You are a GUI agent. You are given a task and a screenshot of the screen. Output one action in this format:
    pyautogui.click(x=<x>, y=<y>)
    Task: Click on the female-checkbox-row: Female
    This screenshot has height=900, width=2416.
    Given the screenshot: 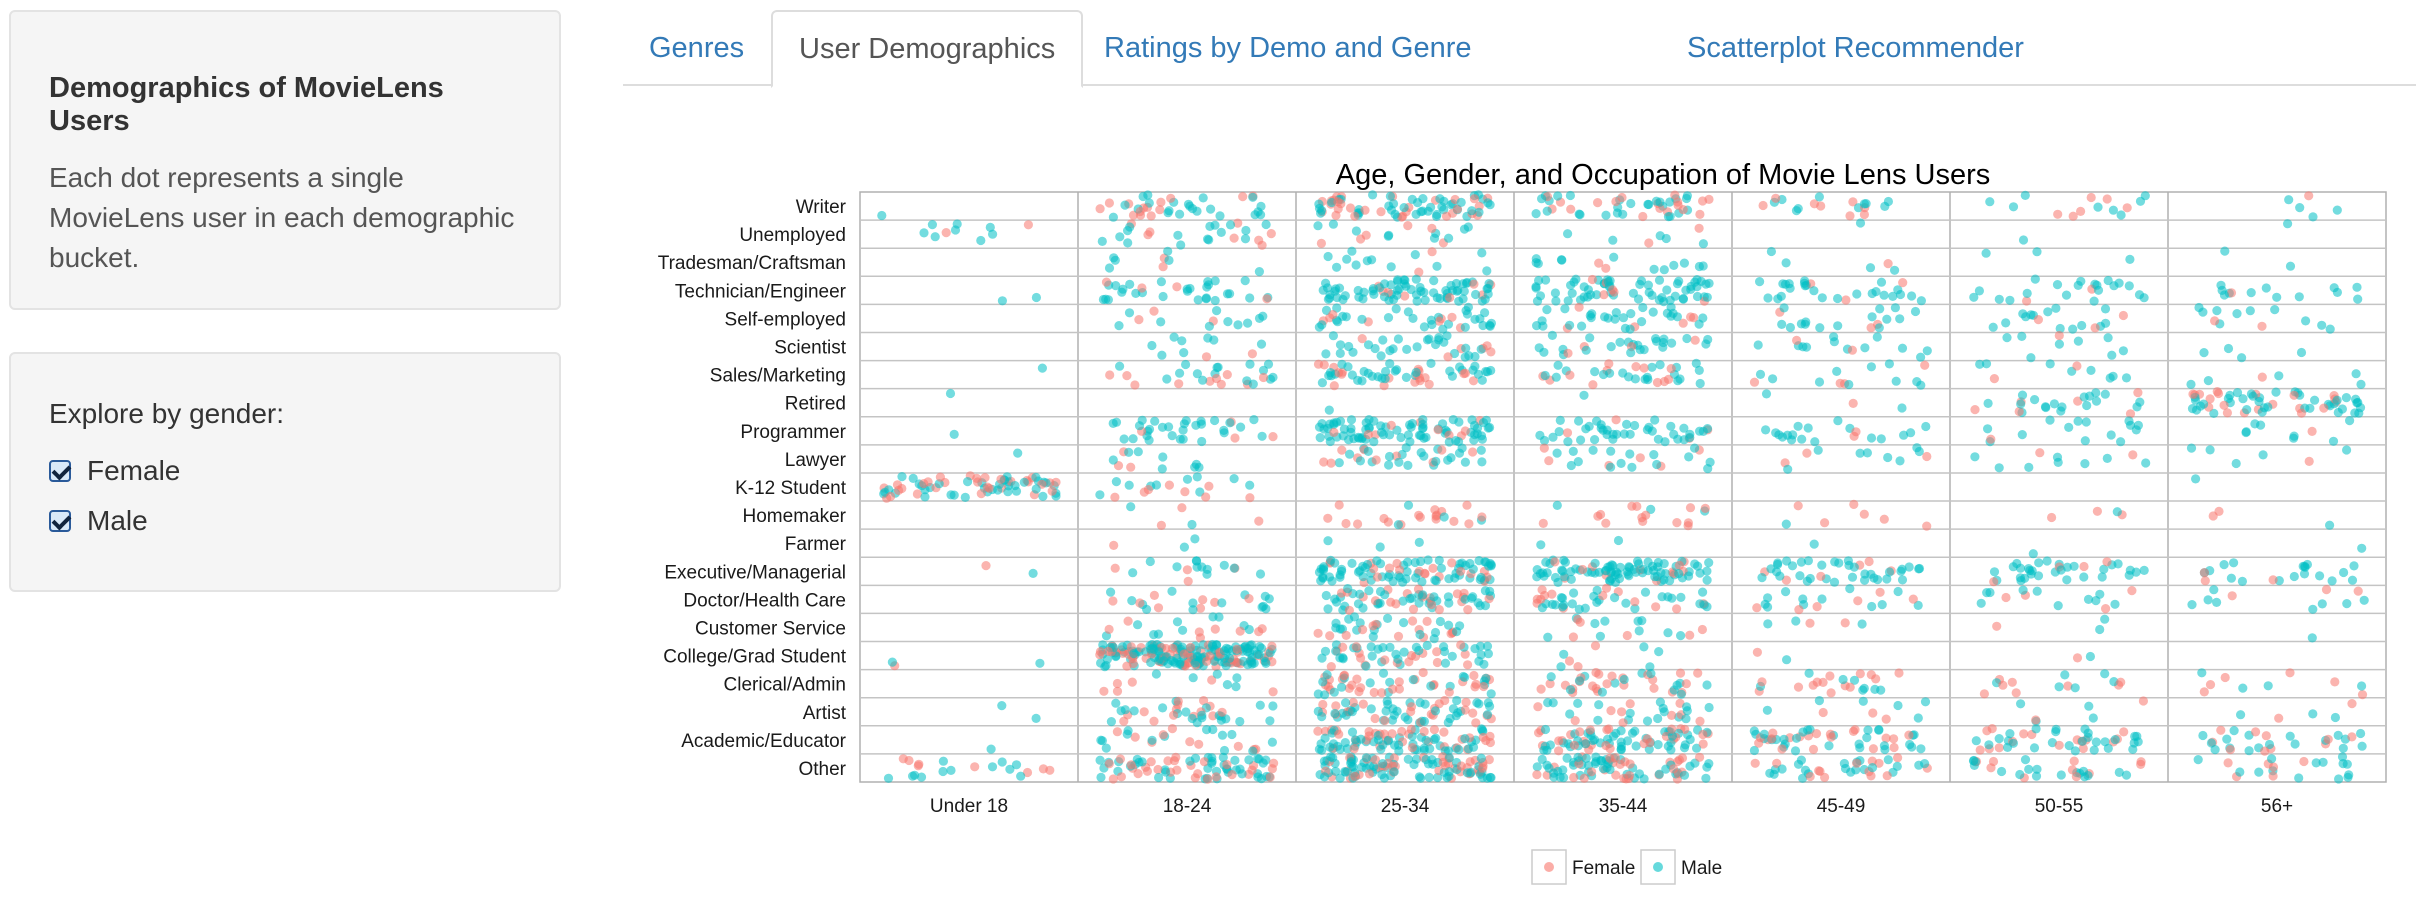 What is the action you would take?
    pyautogui.click(x=285, y=471)
    